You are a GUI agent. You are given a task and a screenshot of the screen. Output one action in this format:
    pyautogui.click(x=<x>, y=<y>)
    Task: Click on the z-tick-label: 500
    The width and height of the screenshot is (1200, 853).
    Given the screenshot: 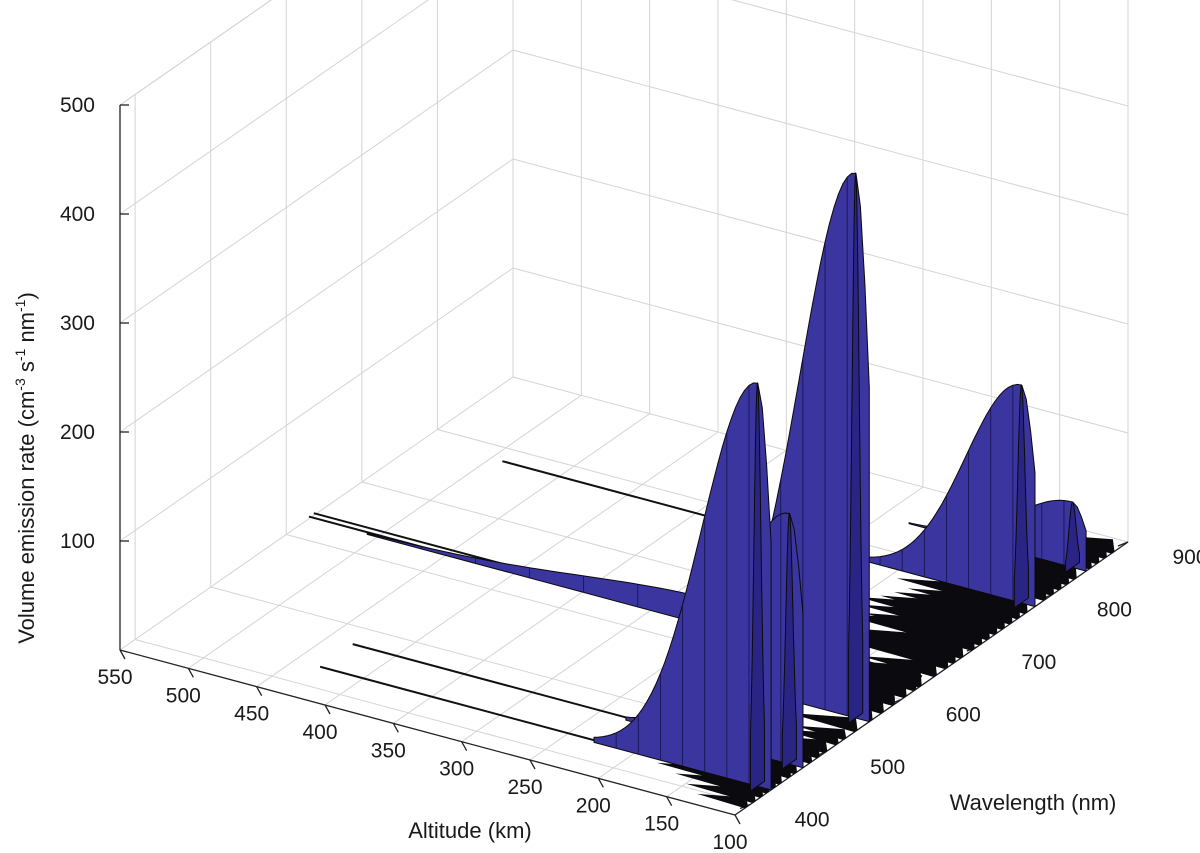 What is the action you would take?
    pyautogui.click(x=77, y=105)
    